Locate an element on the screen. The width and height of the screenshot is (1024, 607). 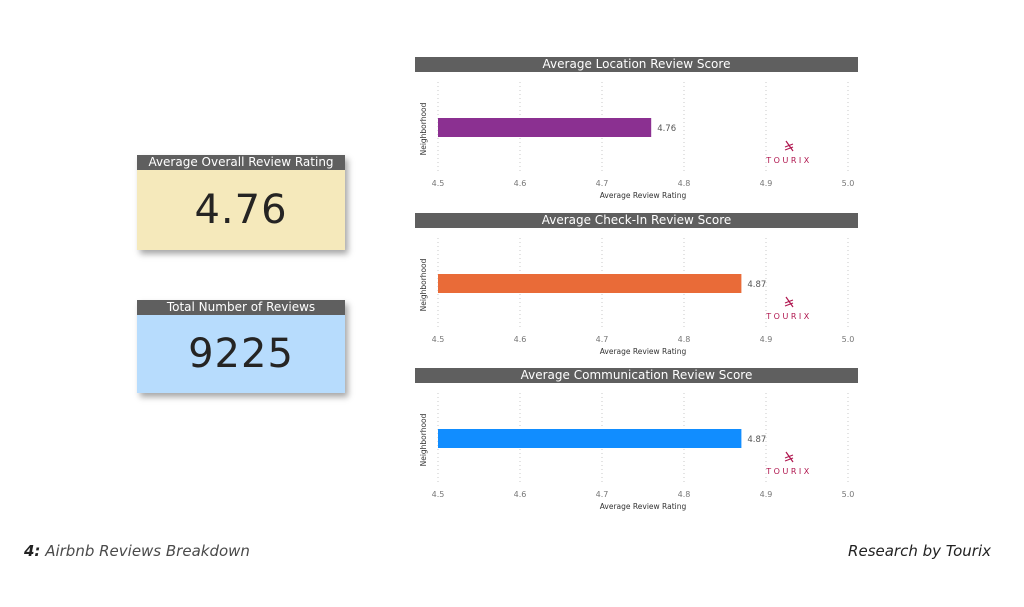
data-label: 4.76 is located at coordinates (666, 129).